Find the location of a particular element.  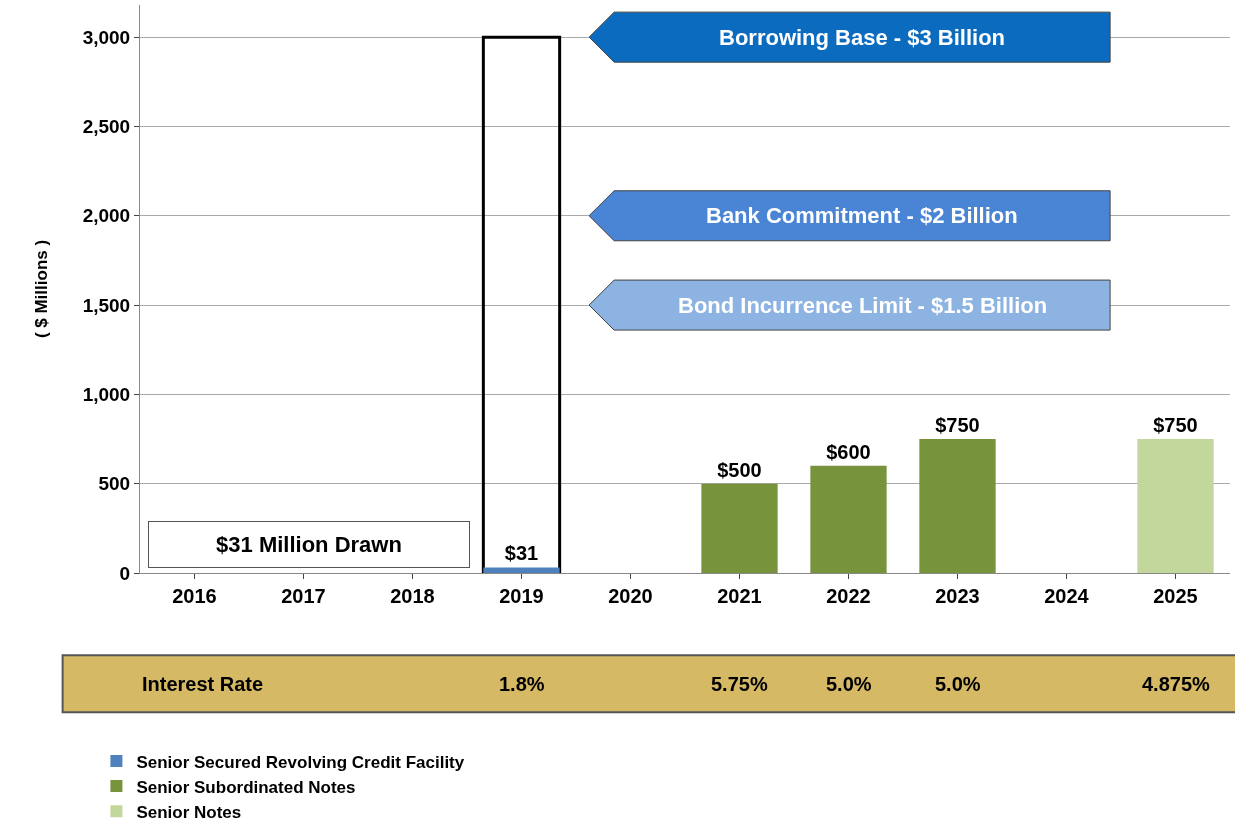

y-tick-label: 2,000 is located at coordinates (106, 216).